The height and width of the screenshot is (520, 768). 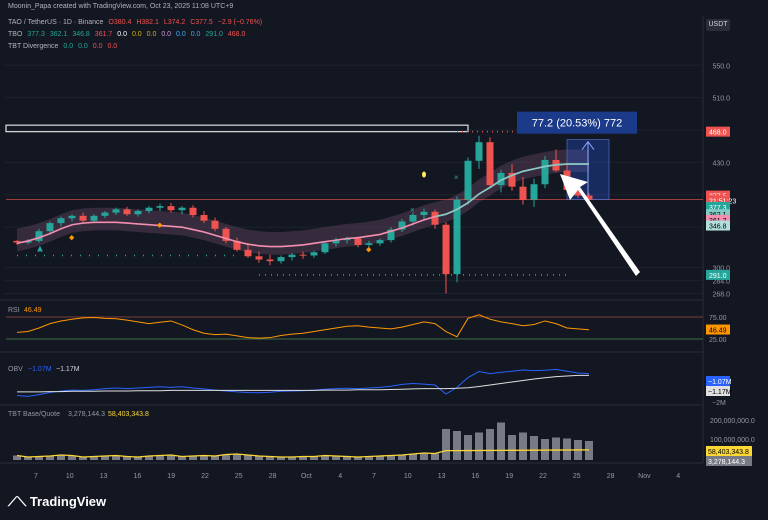 I want to click on time-tick-label: 19, so click(x=509, y=476).